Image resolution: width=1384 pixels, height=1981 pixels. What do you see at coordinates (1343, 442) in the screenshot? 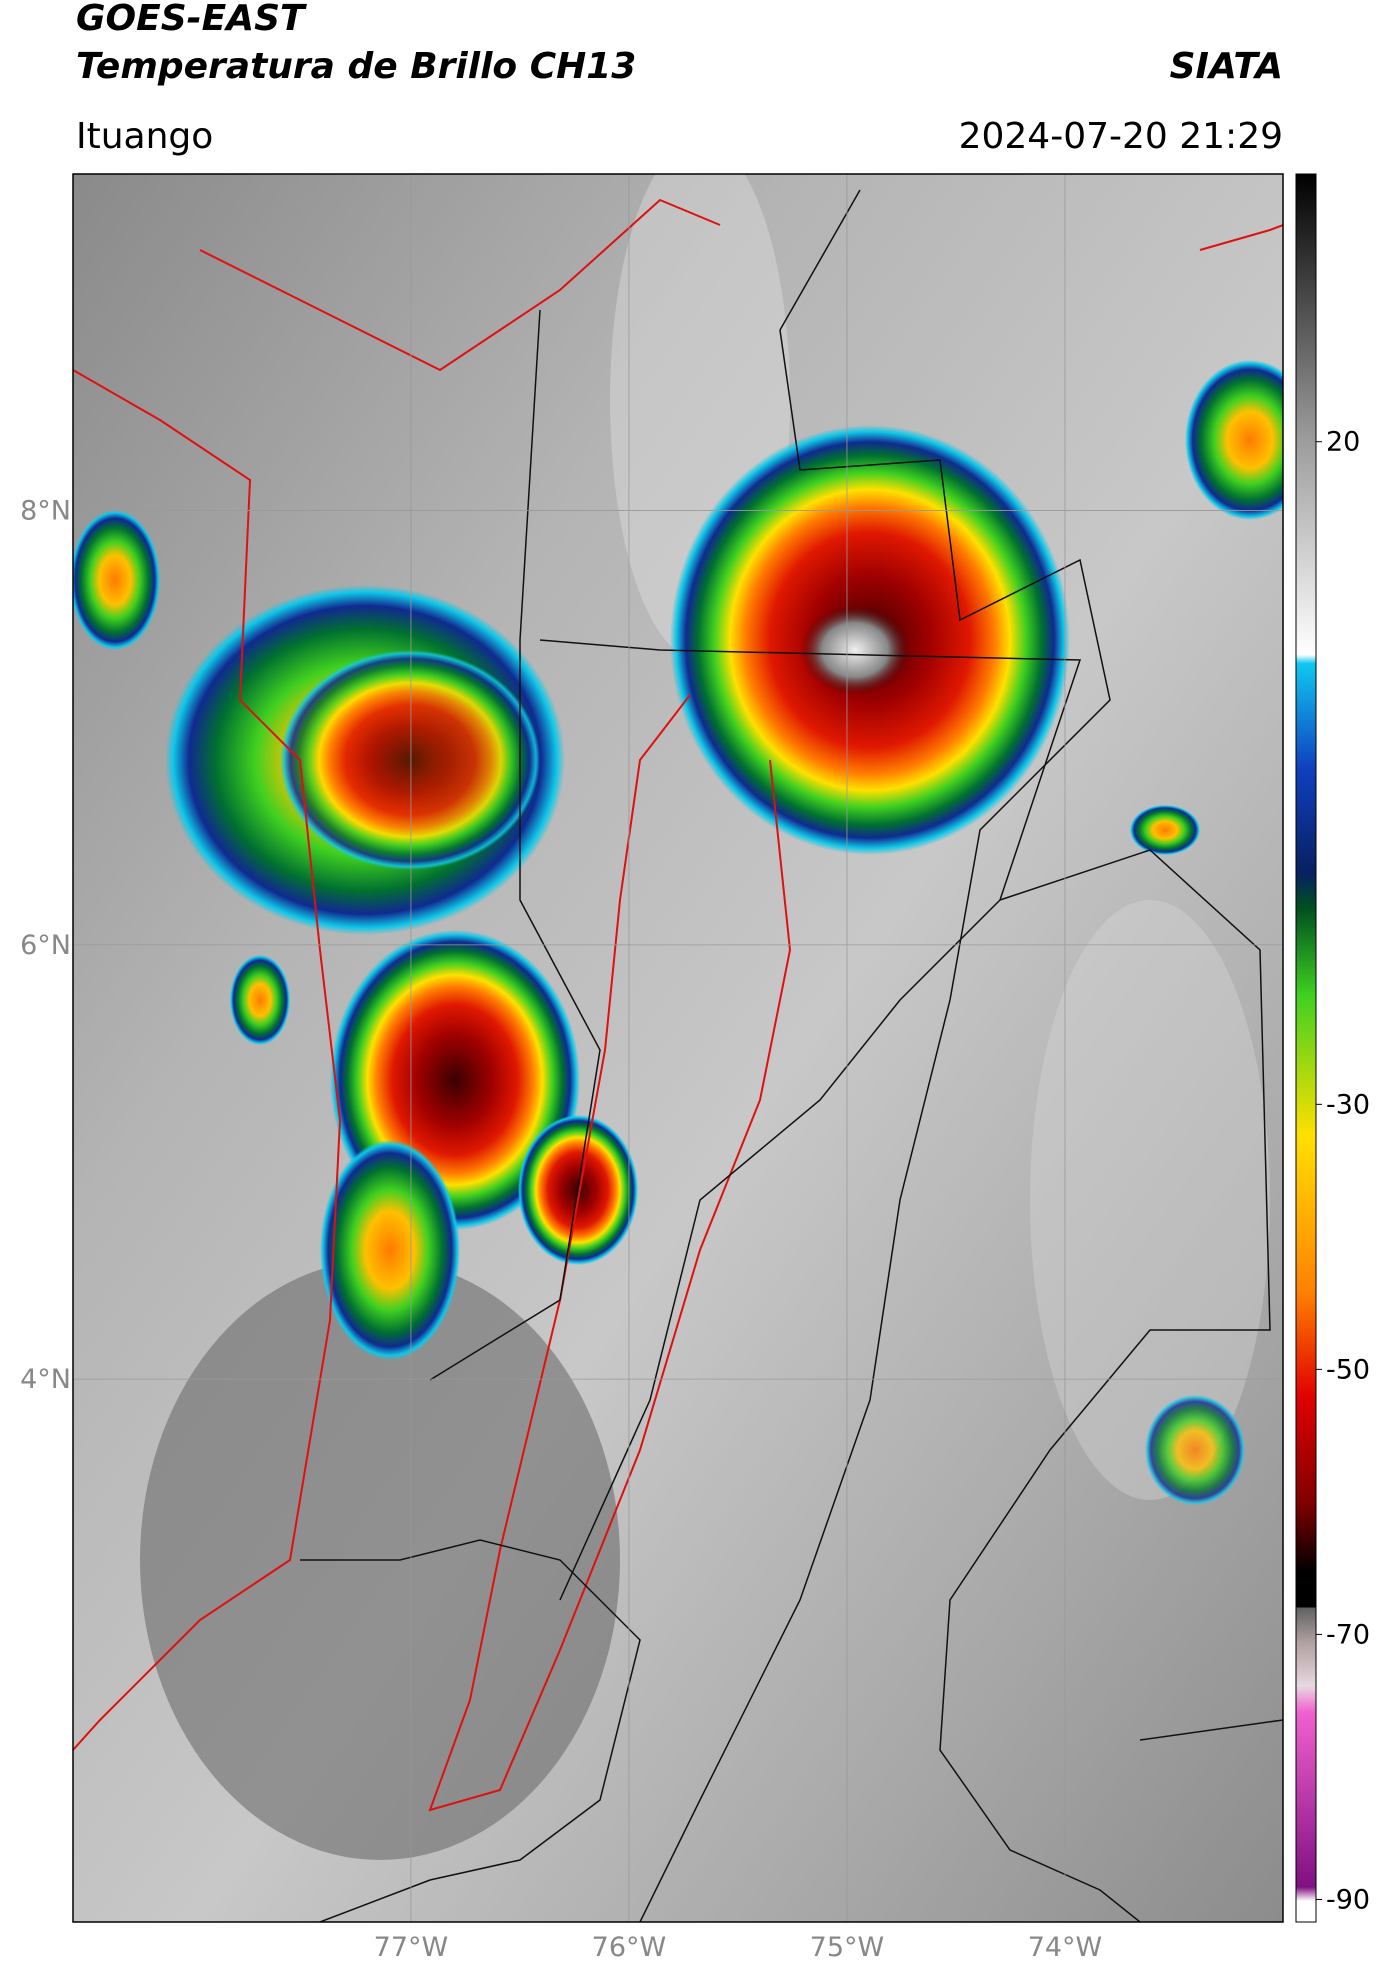
I see `colorbar-tick-label: 20` at bounding box center [1343, 442].